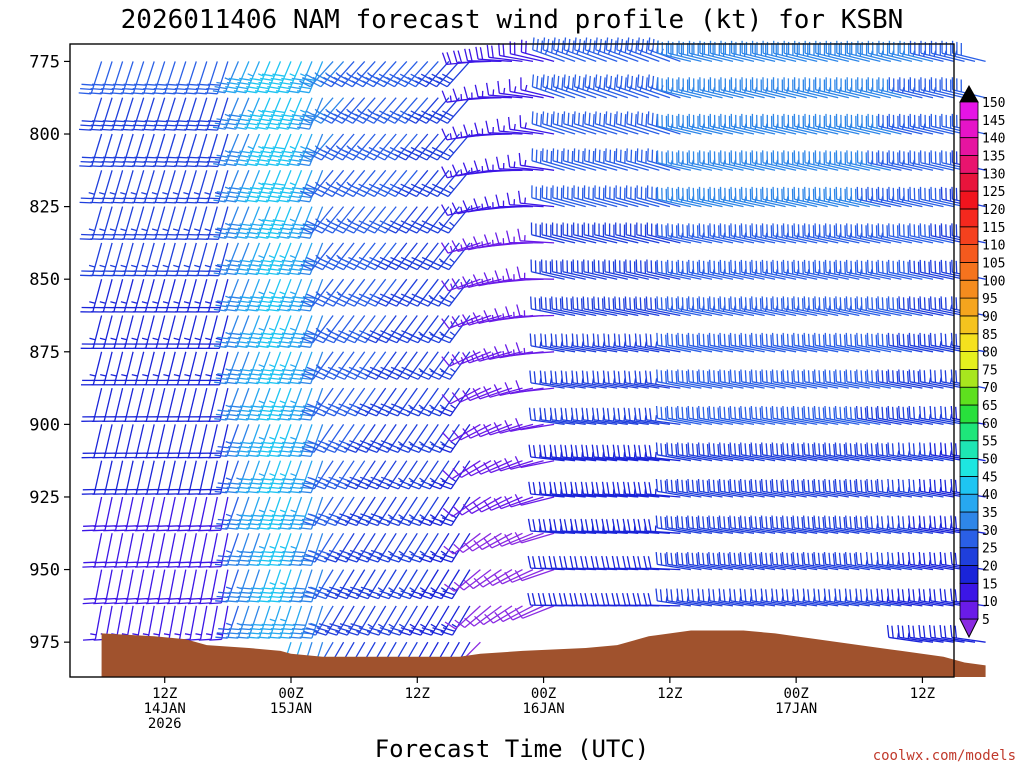 This screenshot has width=1024, height=768. Describe the element at coordinates (993, 210) in the screenshot. I see `colorbar-label: 120` at that location.